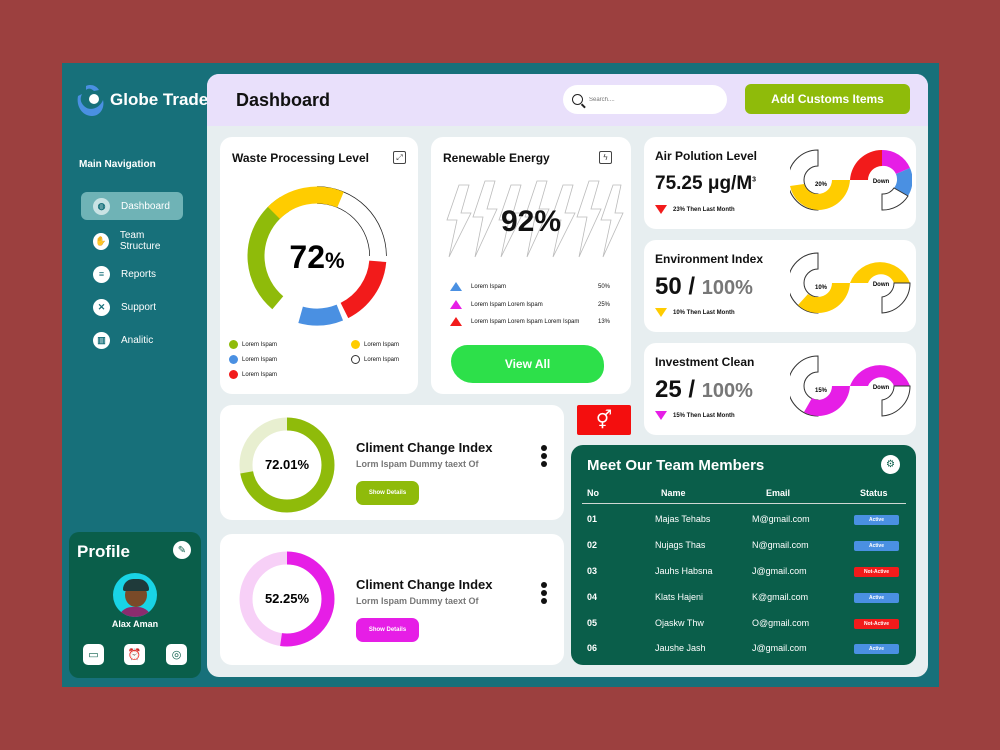 Image resolution: width=1000 pixels, height=750 pixels. I want to click on team-title: Meet Our Team Members, so click(676, 465).